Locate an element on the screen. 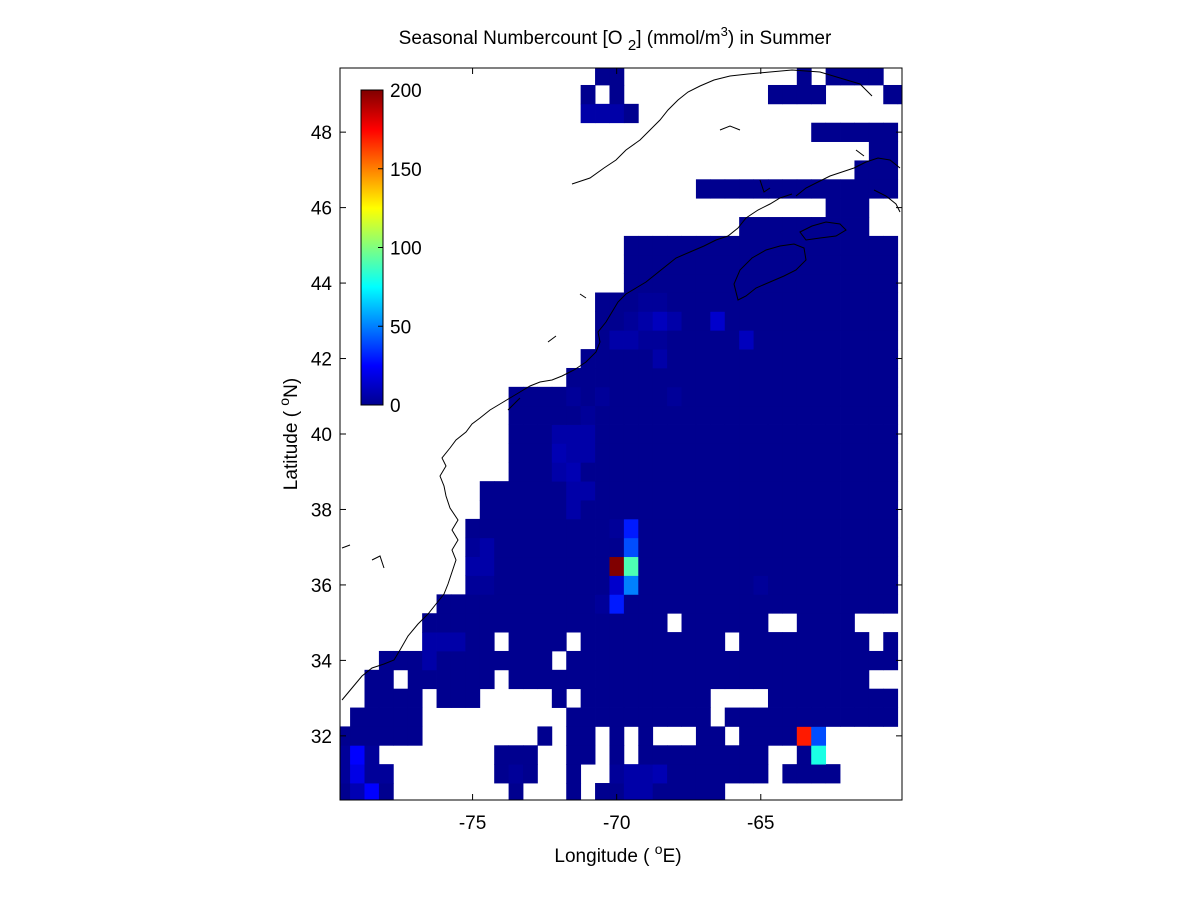 The height and width of the screenshot is (900, 1200). x-tick-label: -70 is located at coordinates (616, 823).